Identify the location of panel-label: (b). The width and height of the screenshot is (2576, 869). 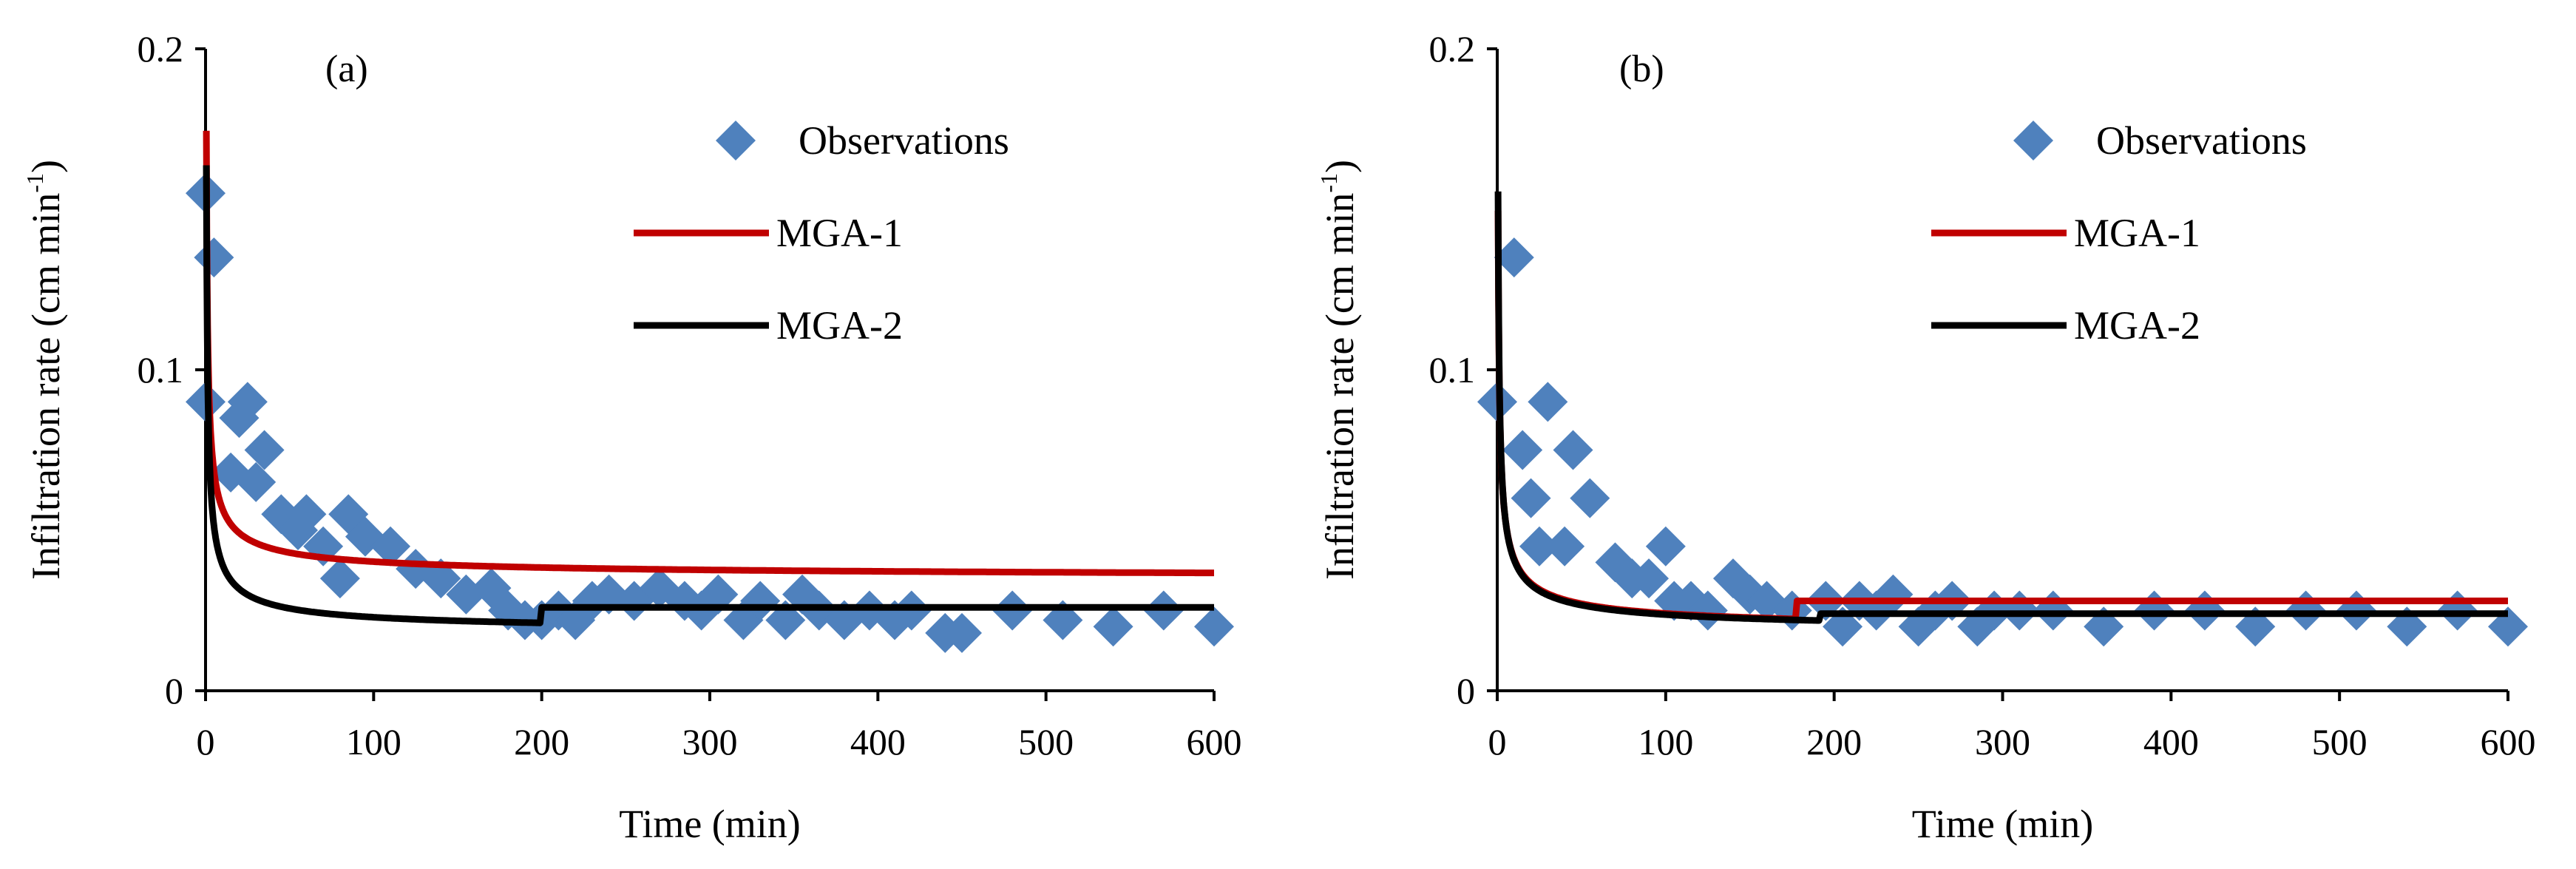
(1641, 69).